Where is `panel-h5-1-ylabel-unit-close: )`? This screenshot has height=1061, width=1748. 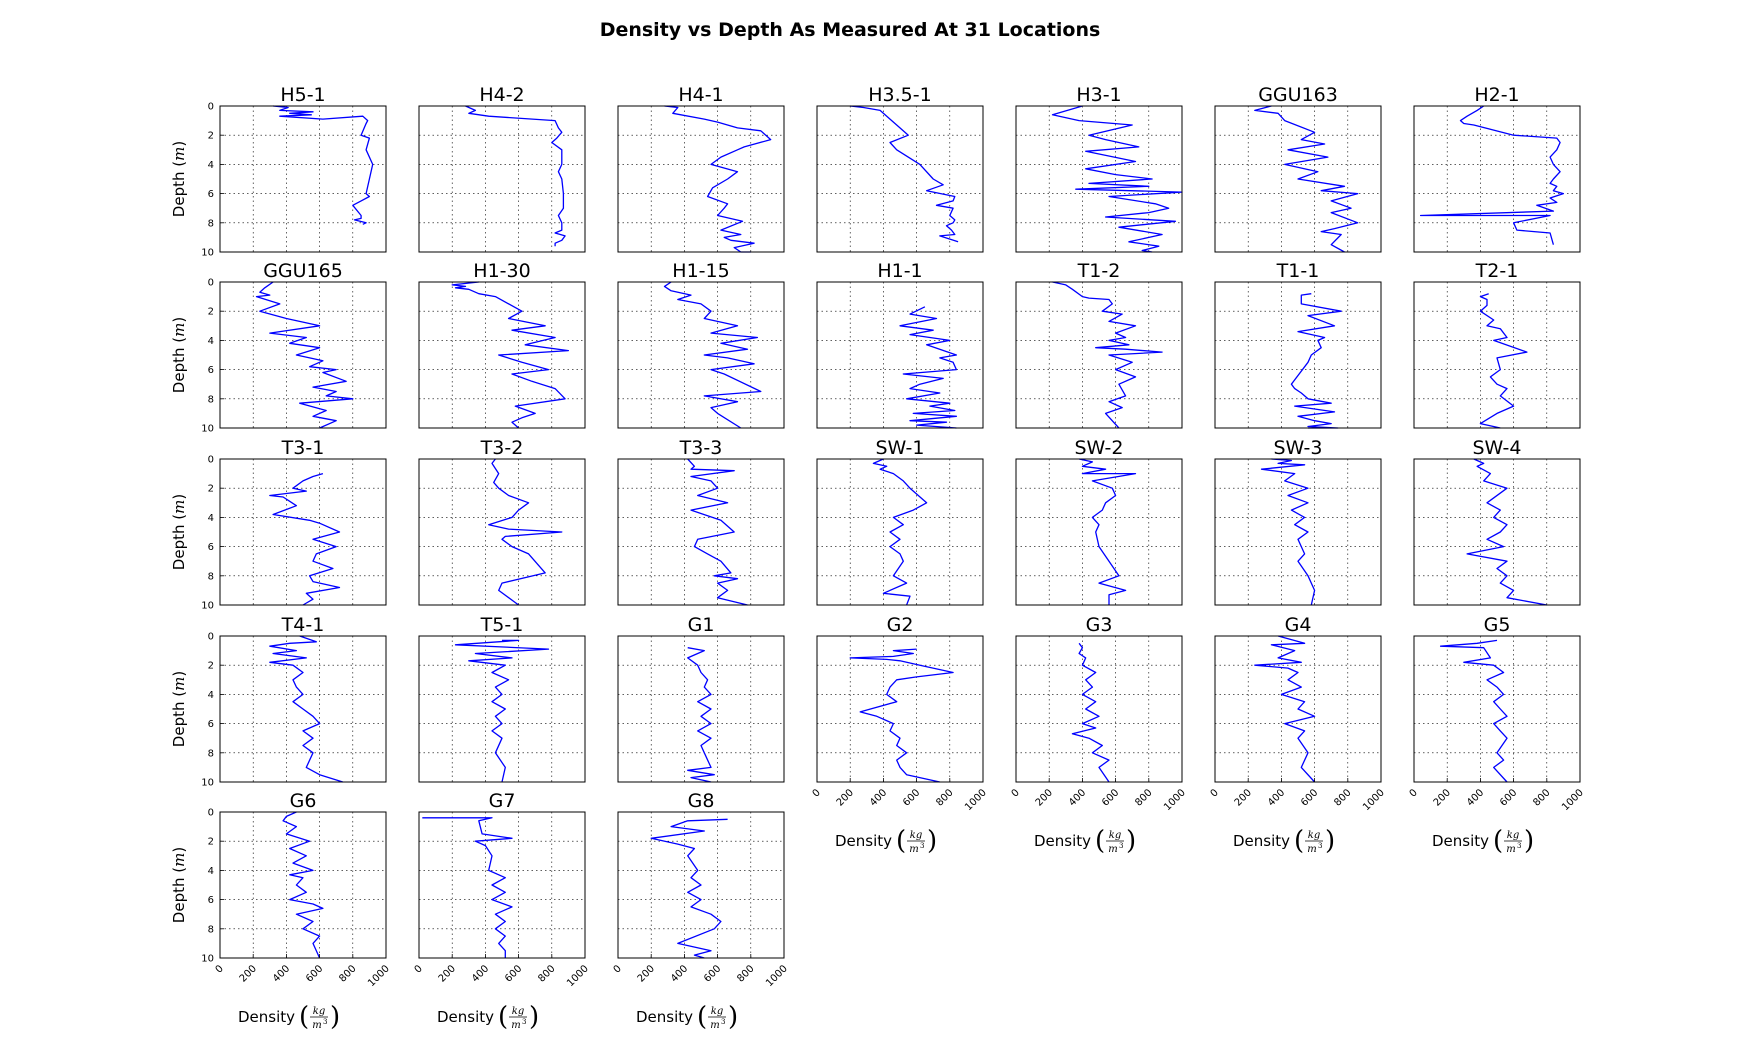 panel-h5-1-ylabel-unit-close: ) is located at coordinates (179, 144).